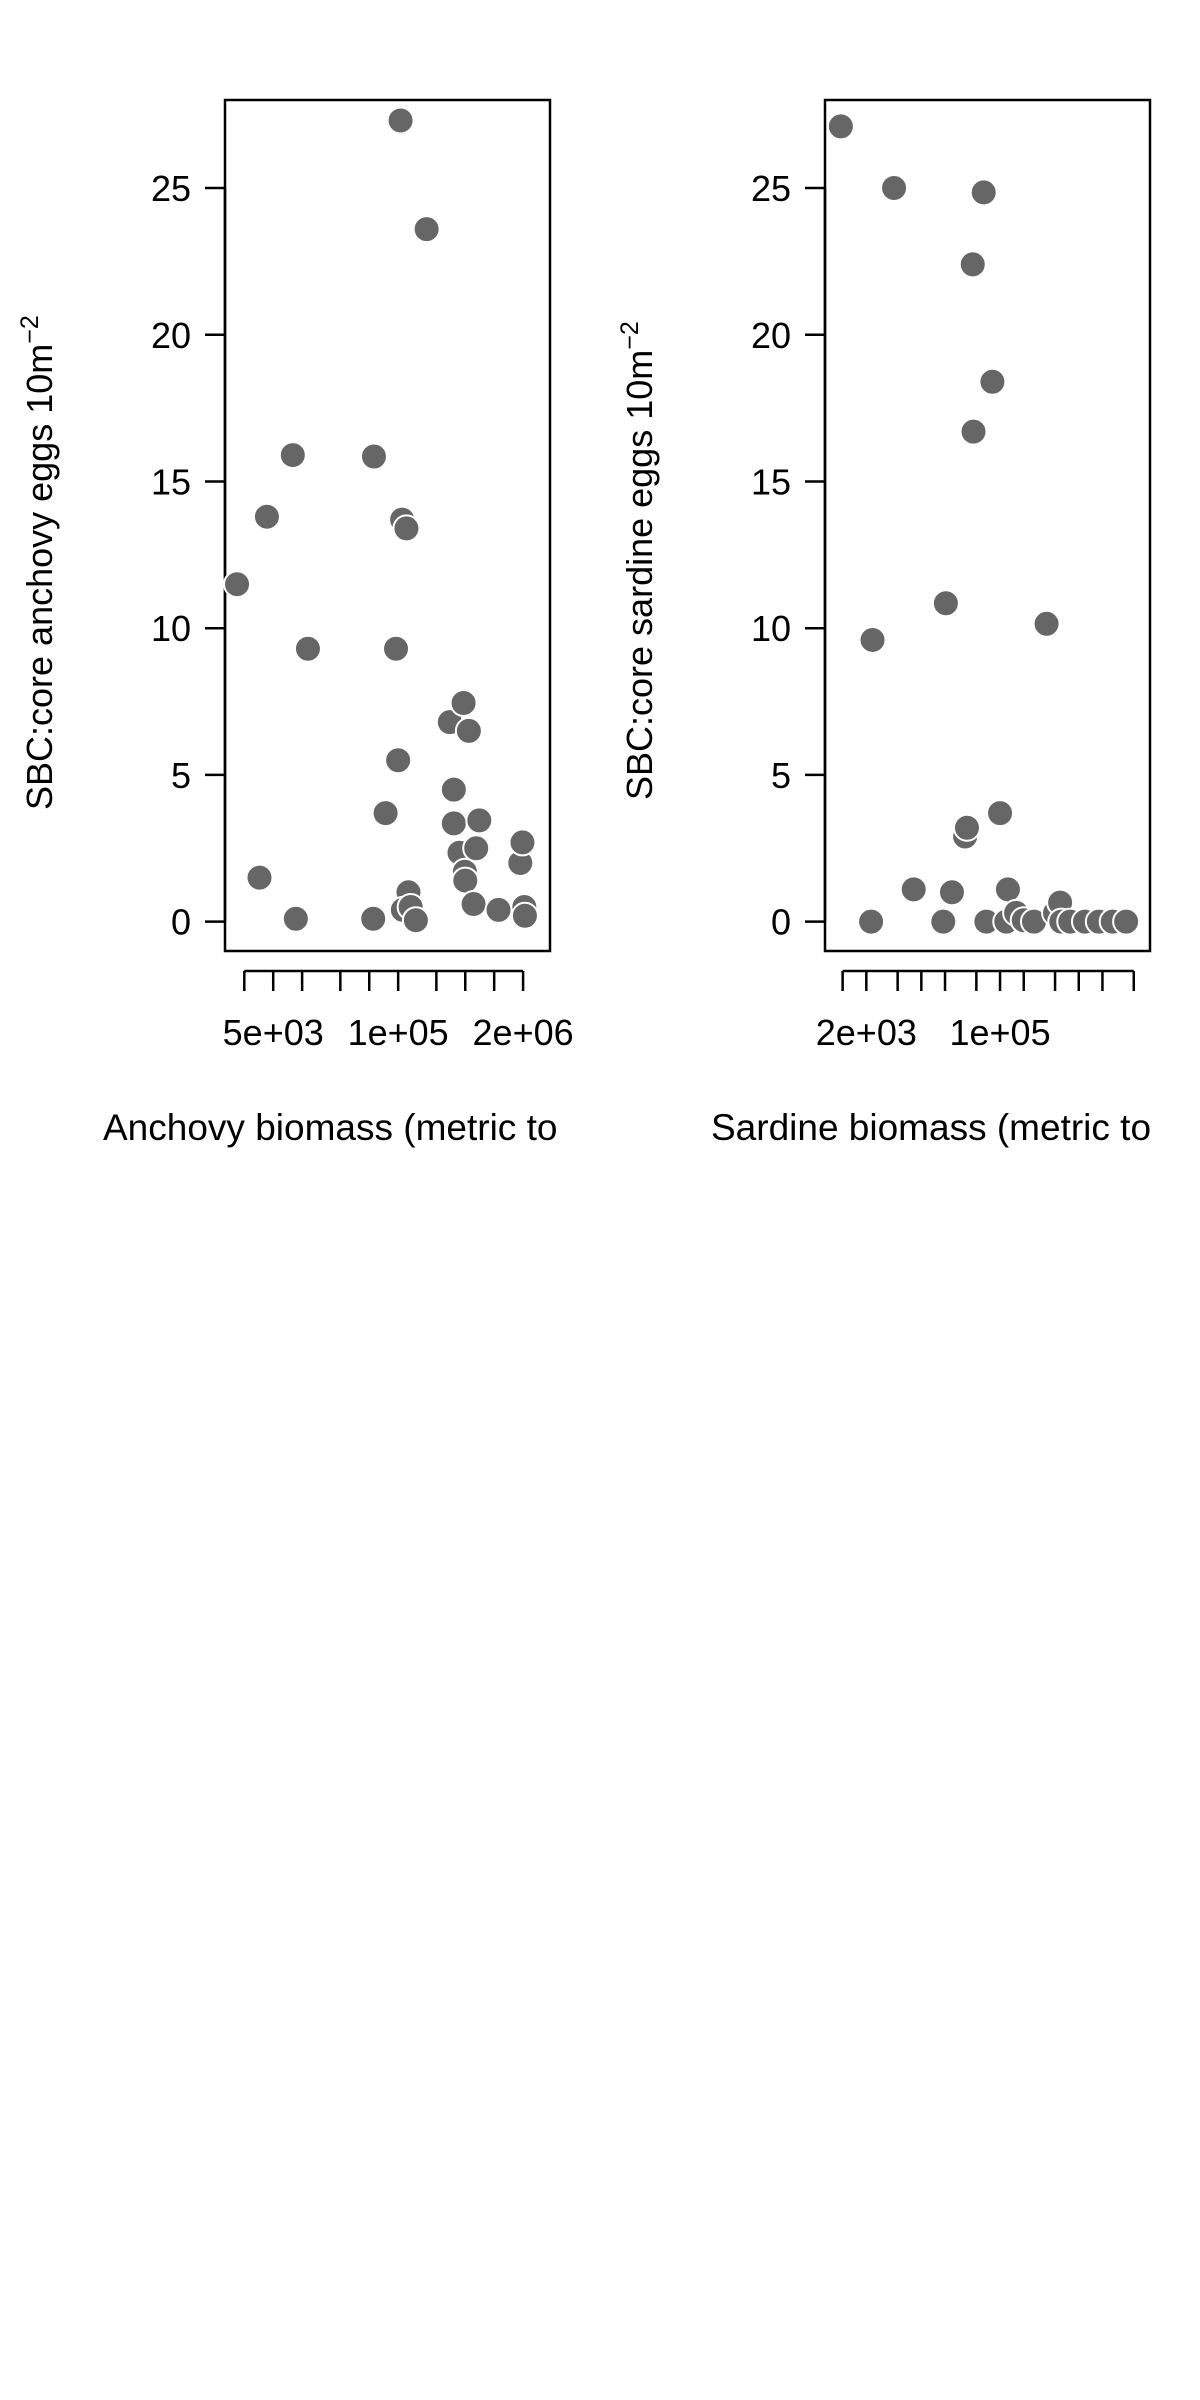 The width and height of the screenshot is (1200, 2400). What do you see at coordinates (330, 1127) in the screenshot?
I see `x-axis-label: Anchovy biomass (metric to` at bounding box center [330, 1127].